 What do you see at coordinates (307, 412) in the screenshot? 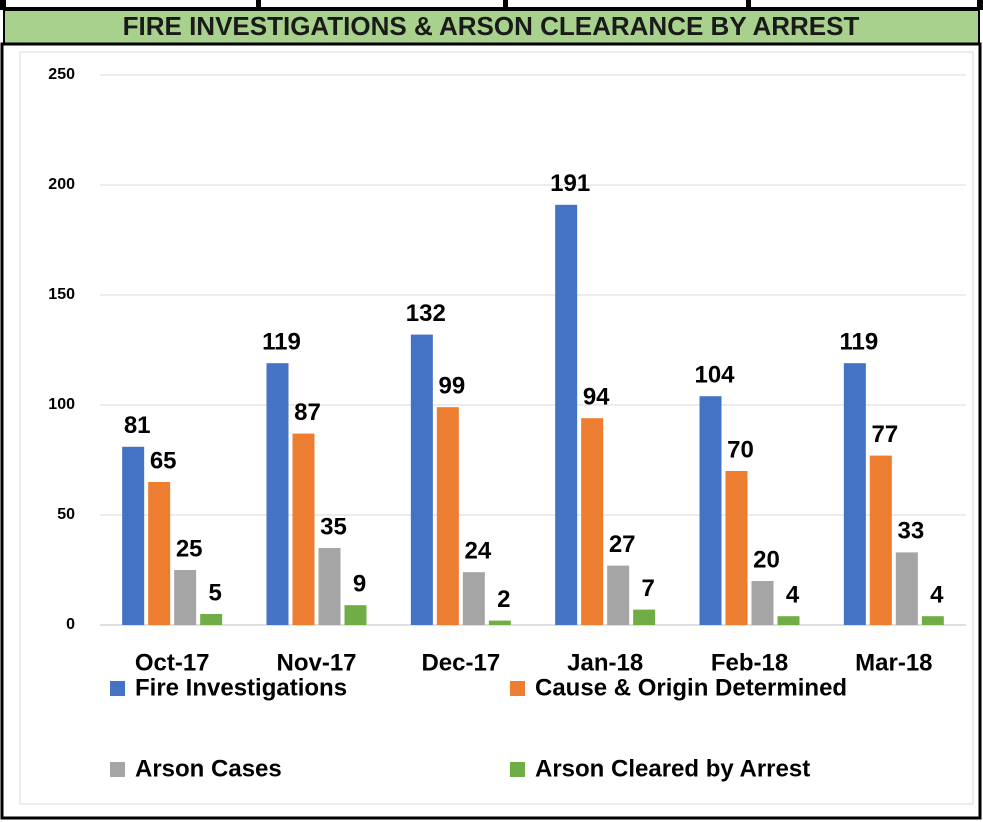
I see `data-label: 87` at bounding box center [307, 412].